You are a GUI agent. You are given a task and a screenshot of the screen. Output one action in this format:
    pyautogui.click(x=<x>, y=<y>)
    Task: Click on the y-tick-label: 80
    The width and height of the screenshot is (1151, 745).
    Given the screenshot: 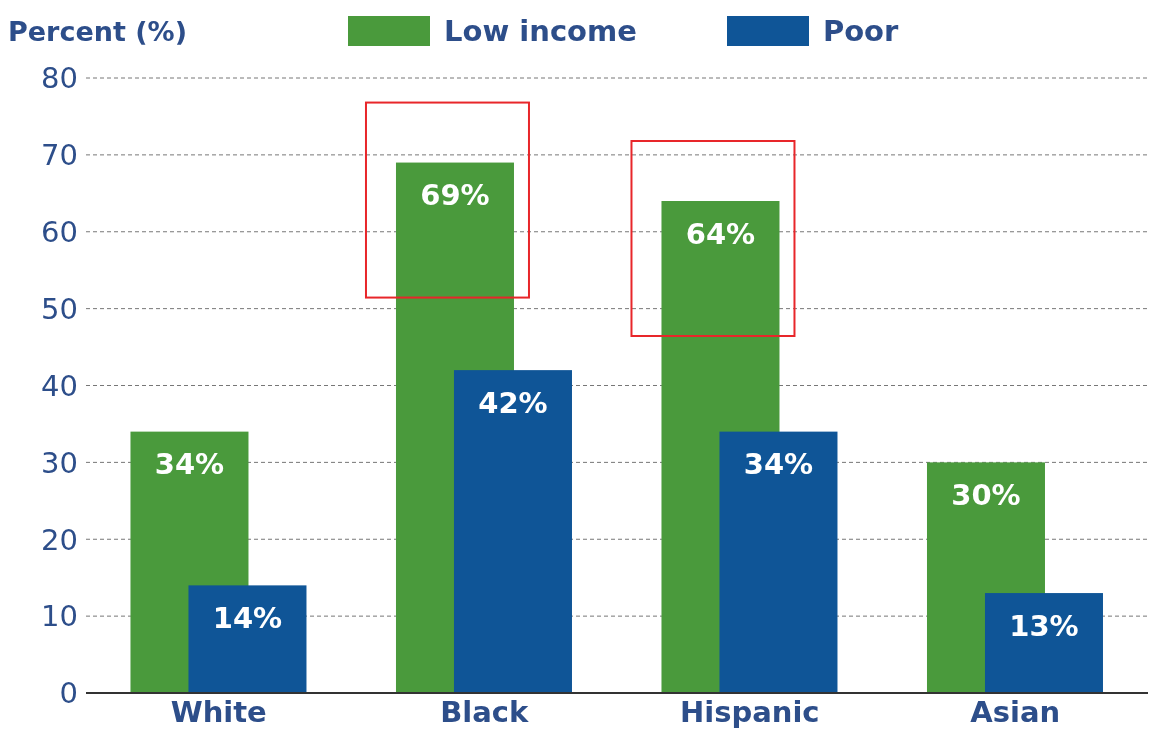 What is the action you would take?
    pyautogui.click(x=59, y=78)
    